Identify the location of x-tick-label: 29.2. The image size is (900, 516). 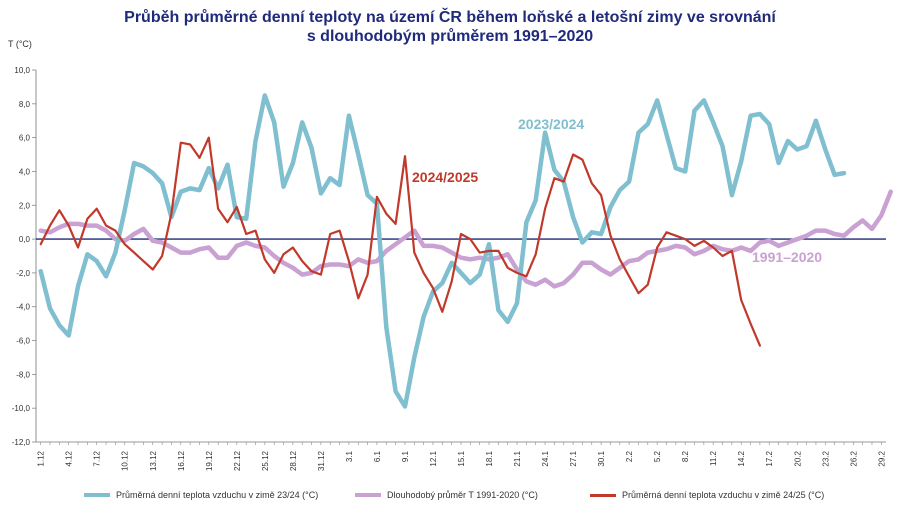
(881, 458).